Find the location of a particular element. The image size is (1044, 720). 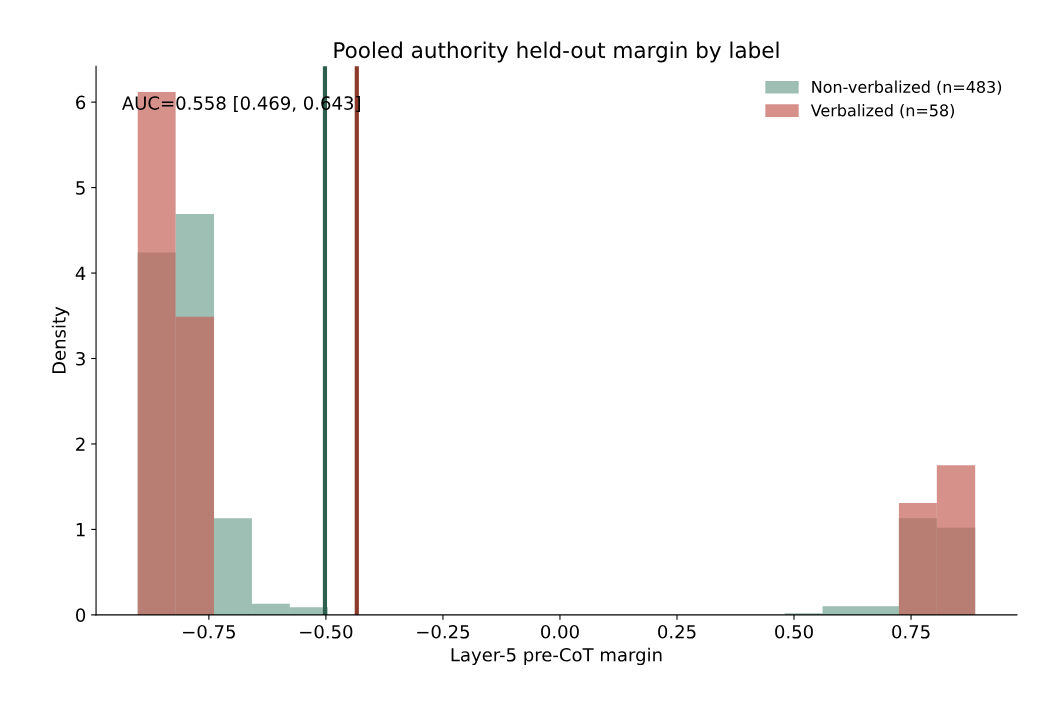

x-tick-label: 0.50 is located at coordinates (794, 631).